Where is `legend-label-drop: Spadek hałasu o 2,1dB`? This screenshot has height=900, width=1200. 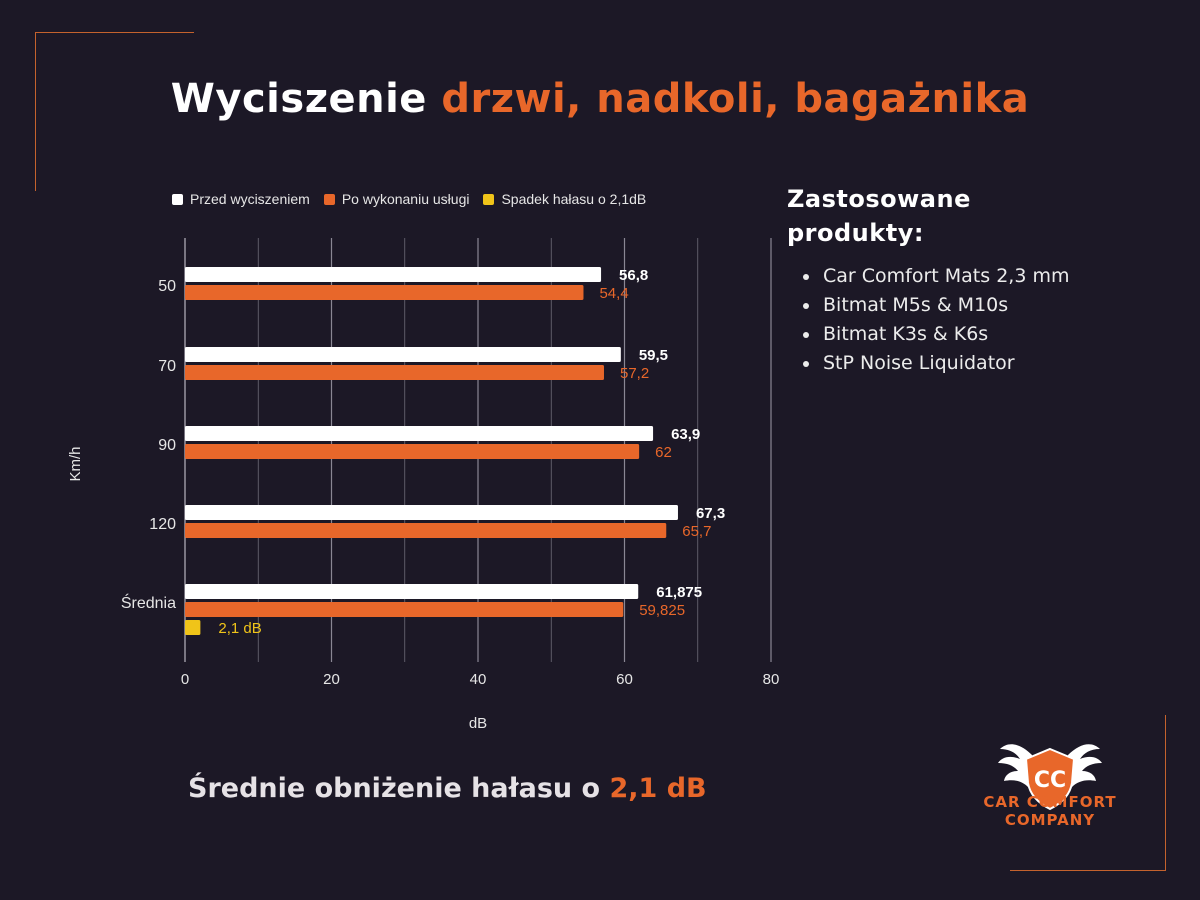 legend-label-drop: Spadek hałasu o 2,1dB is located at coordinates (574, 199).